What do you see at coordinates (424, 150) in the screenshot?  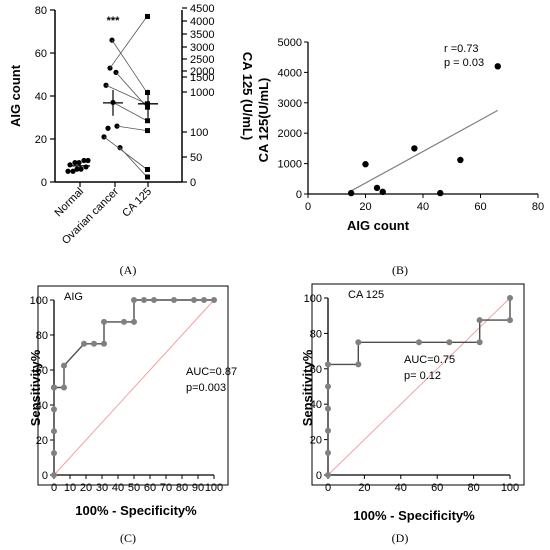 I see `trend-line` at bounding box center [424, 150].